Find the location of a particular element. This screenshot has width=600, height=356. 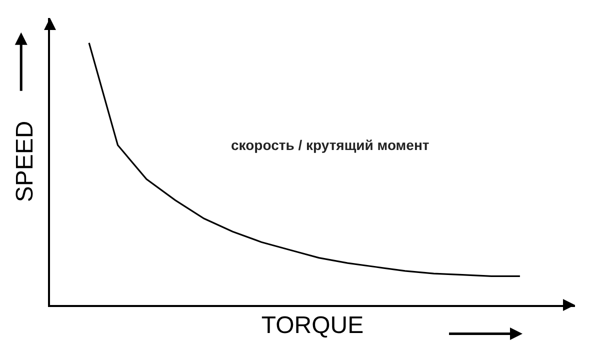

y-axis-title: SPEED is located at coordinates (25, 161).